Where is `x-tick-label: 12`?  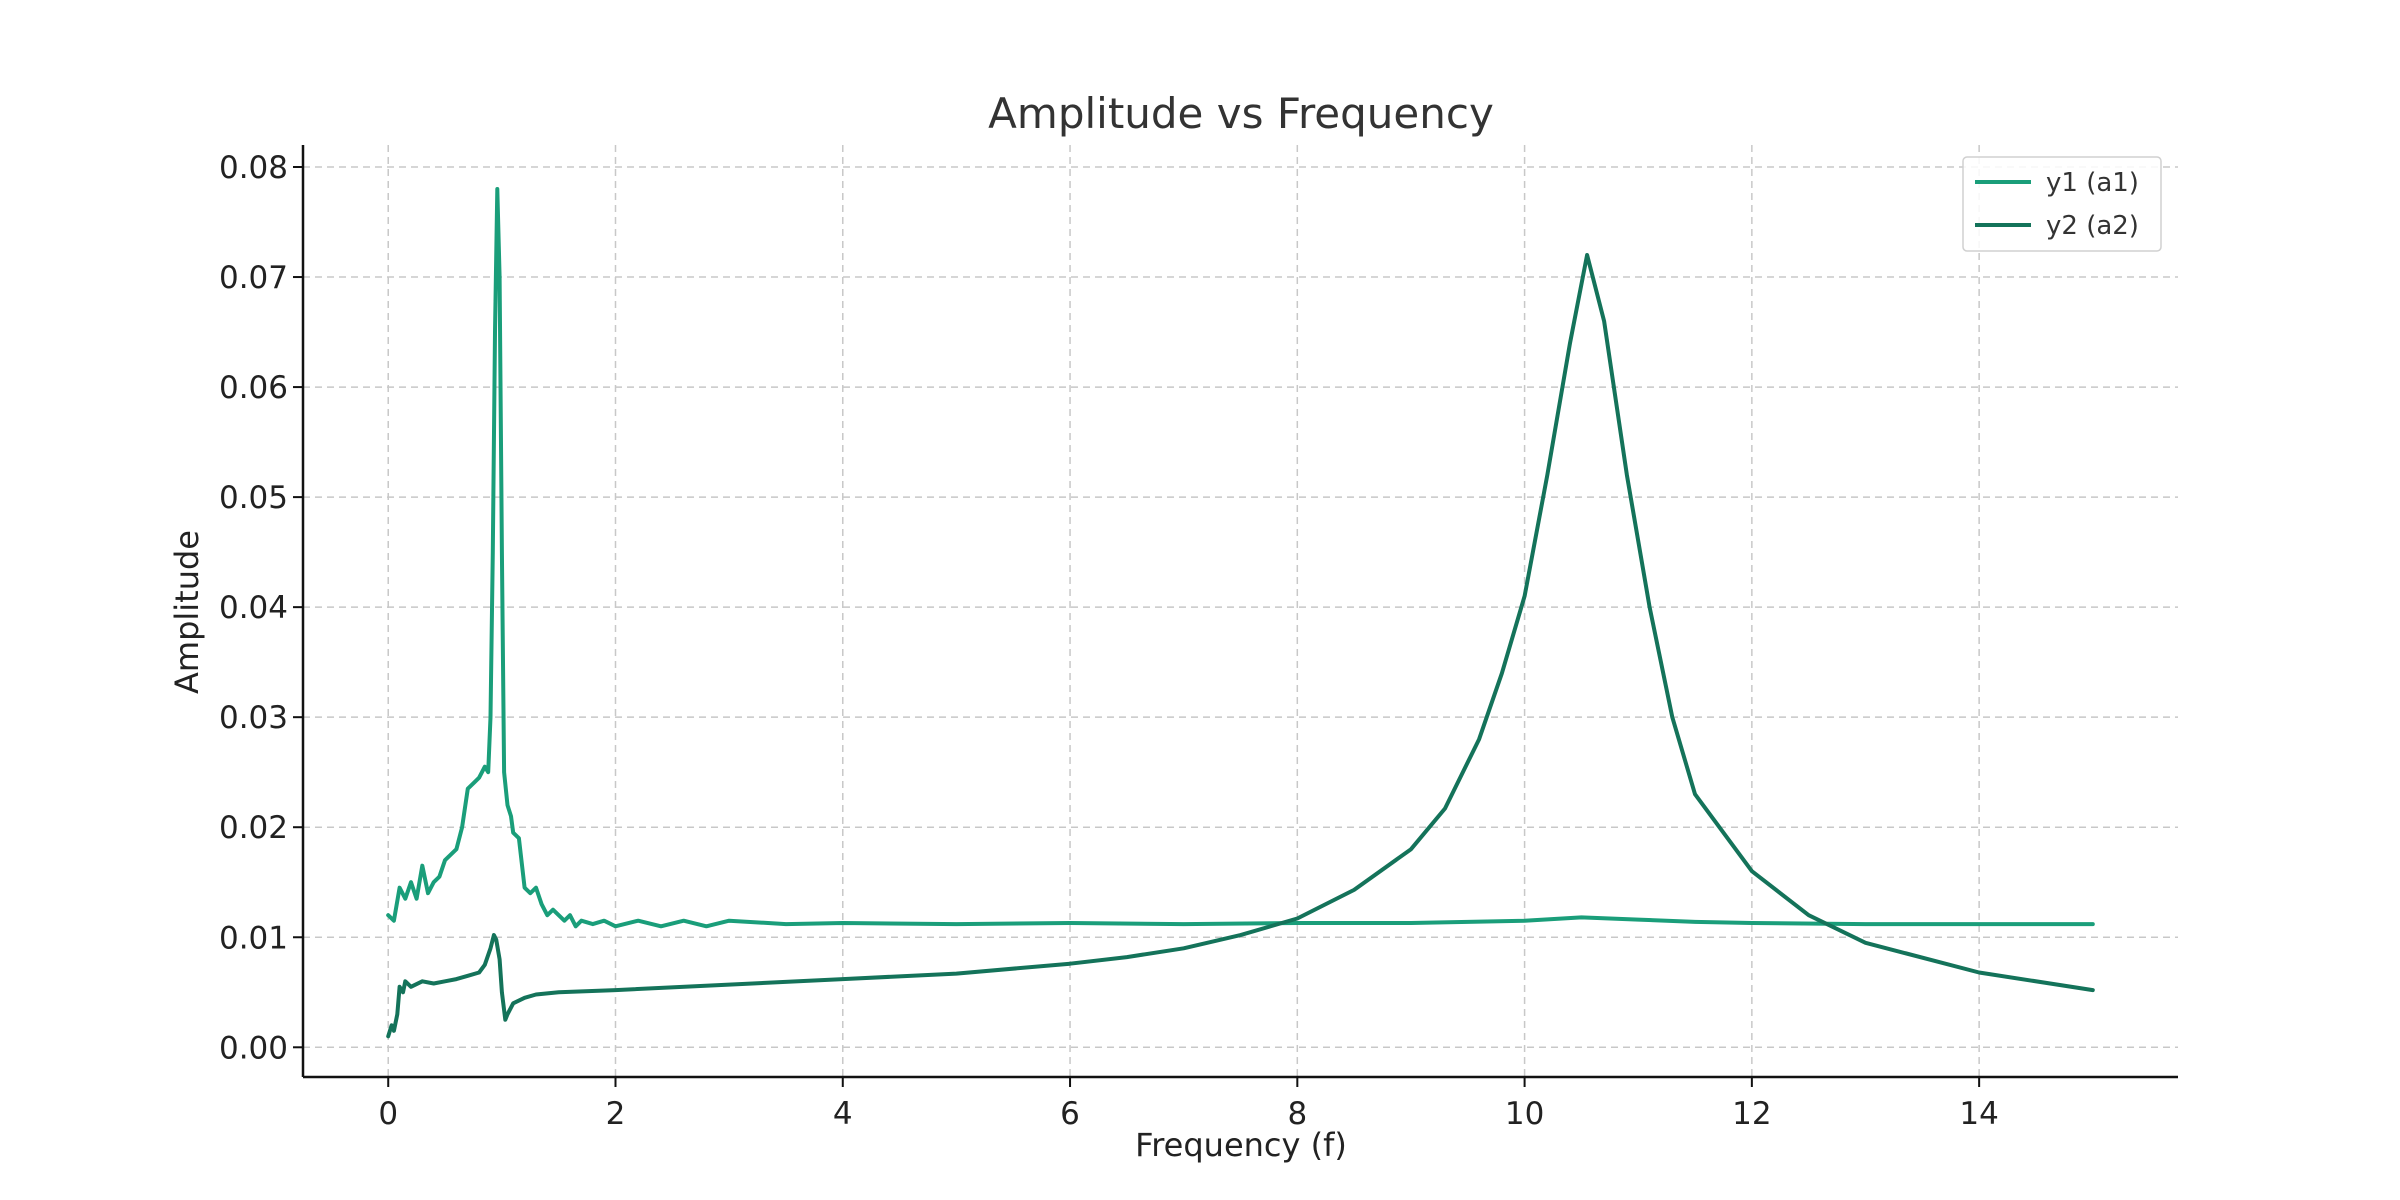 x-tick-label: 12 is located at coordinates (1751, 1114).